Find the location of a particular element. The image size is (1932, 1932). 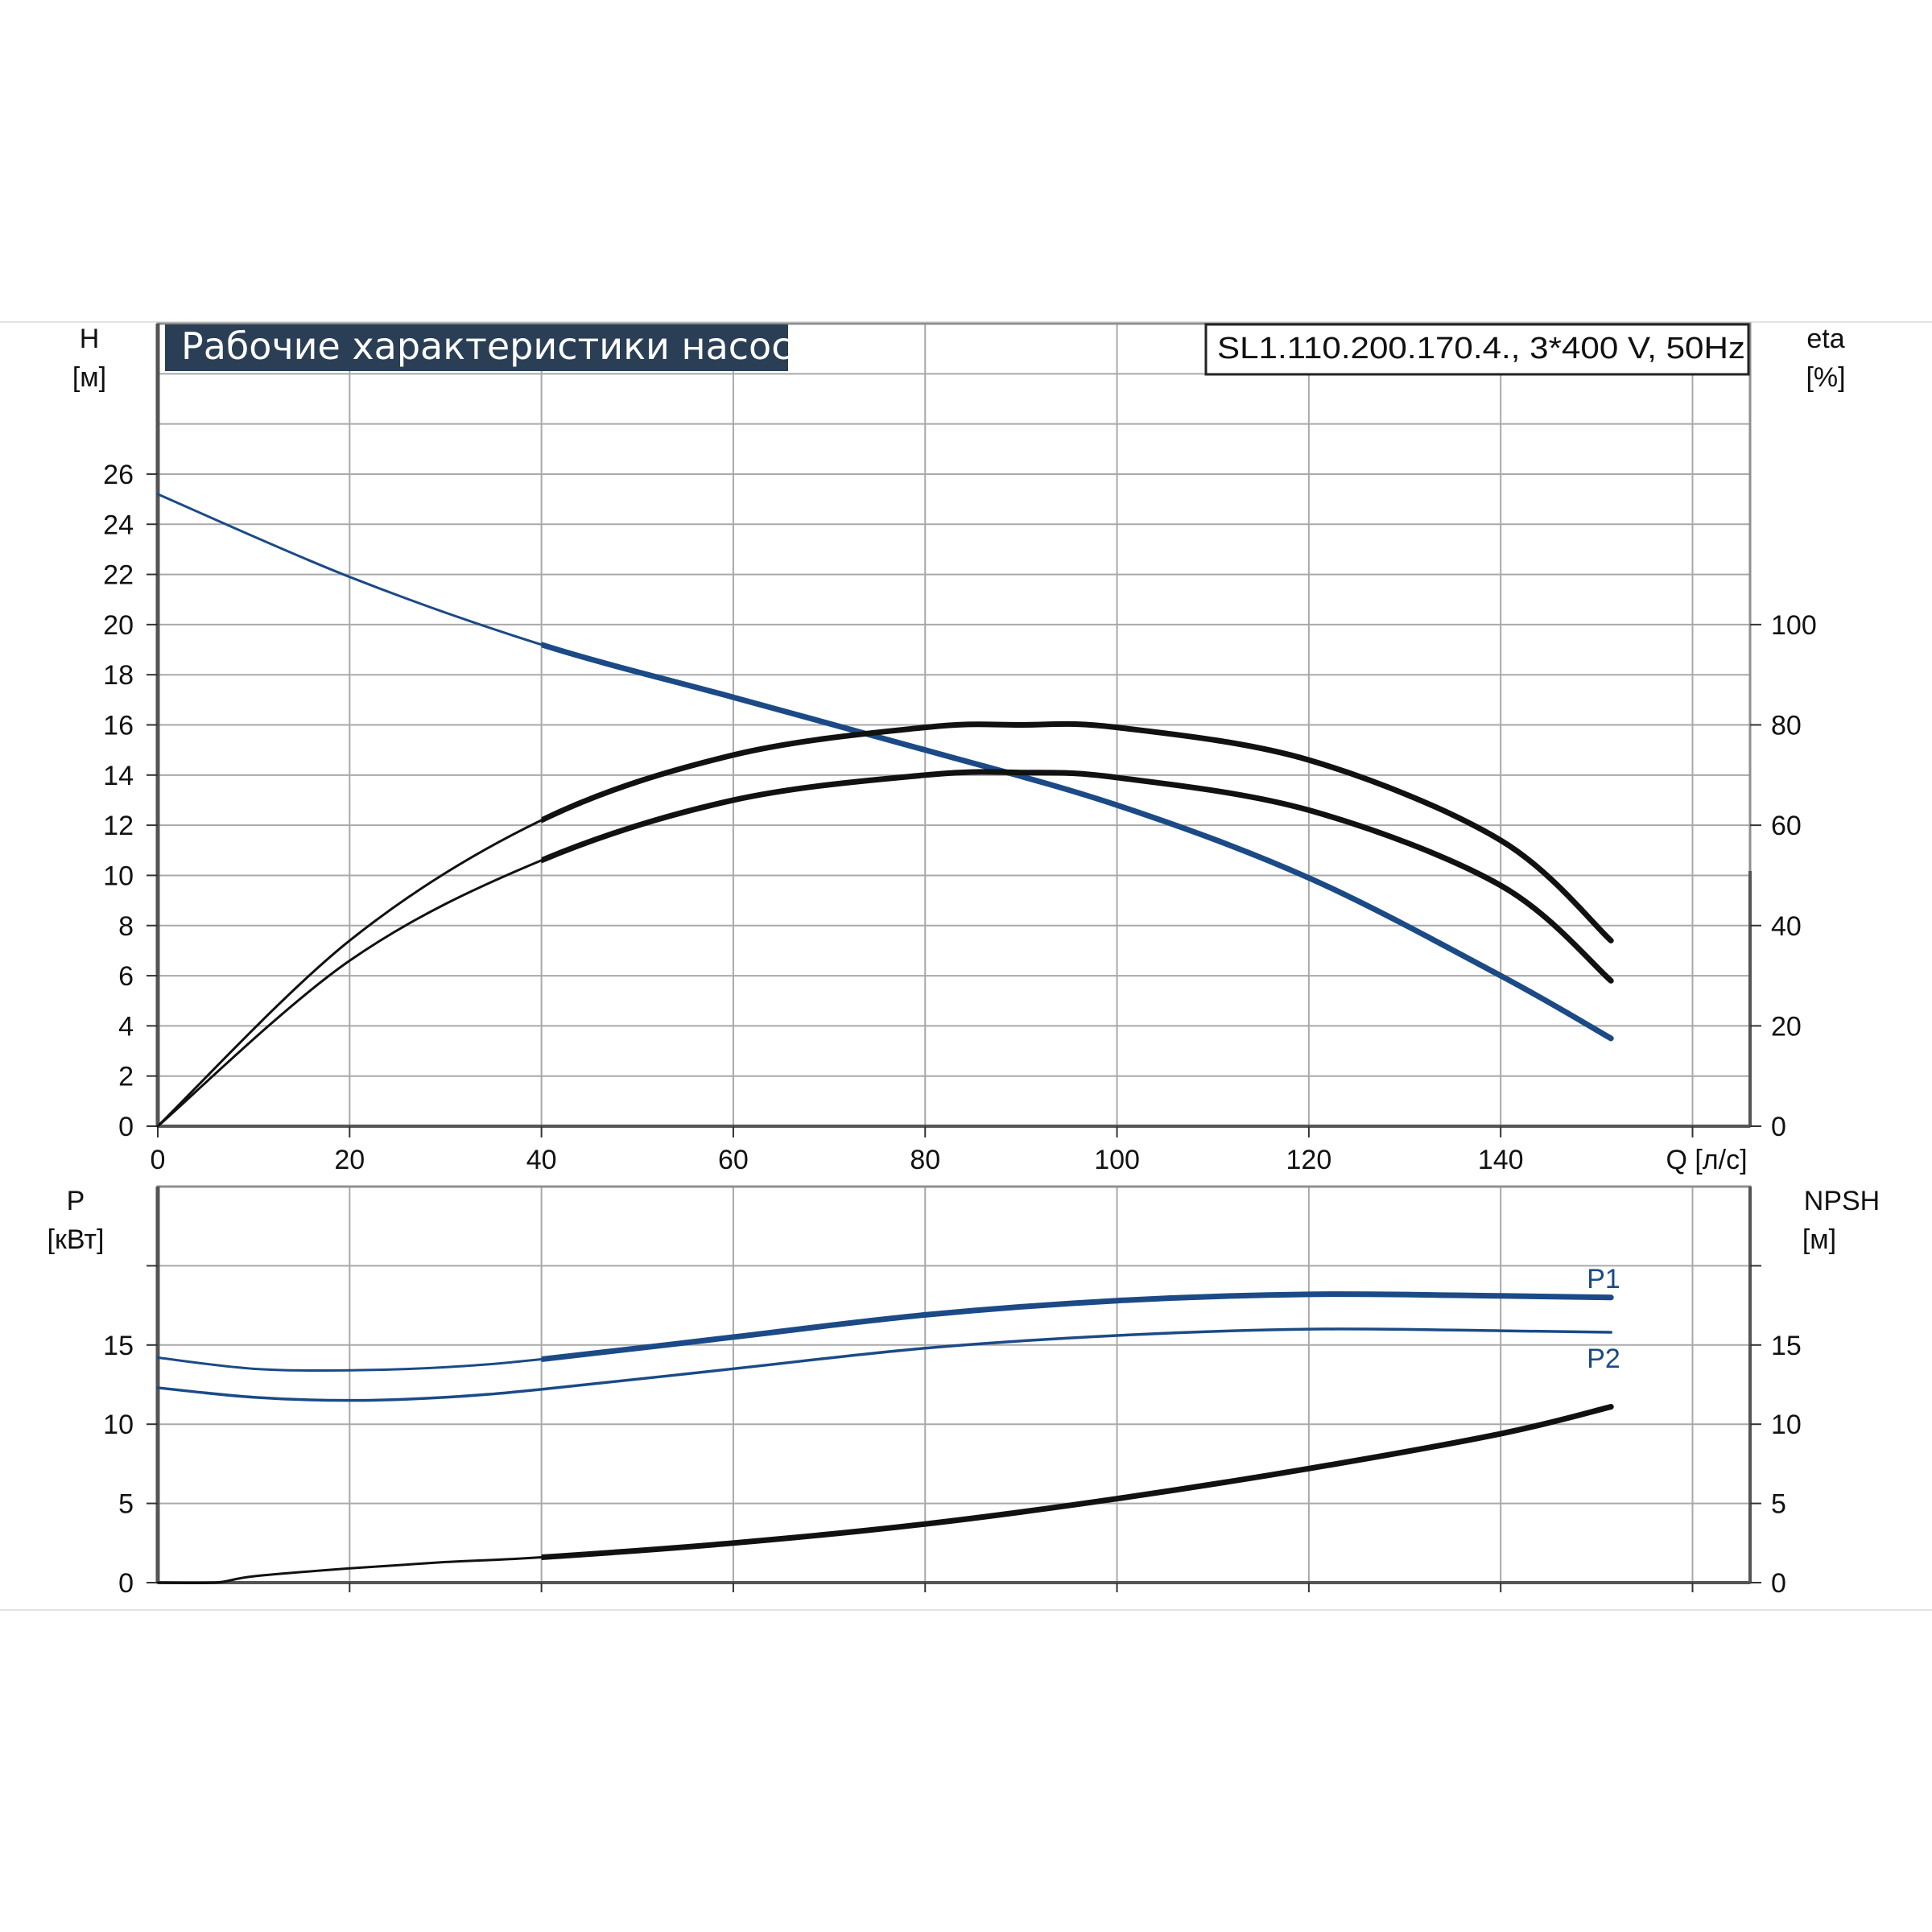

bottom-series-0-operating-range is located at coordinates (1077, 1327).